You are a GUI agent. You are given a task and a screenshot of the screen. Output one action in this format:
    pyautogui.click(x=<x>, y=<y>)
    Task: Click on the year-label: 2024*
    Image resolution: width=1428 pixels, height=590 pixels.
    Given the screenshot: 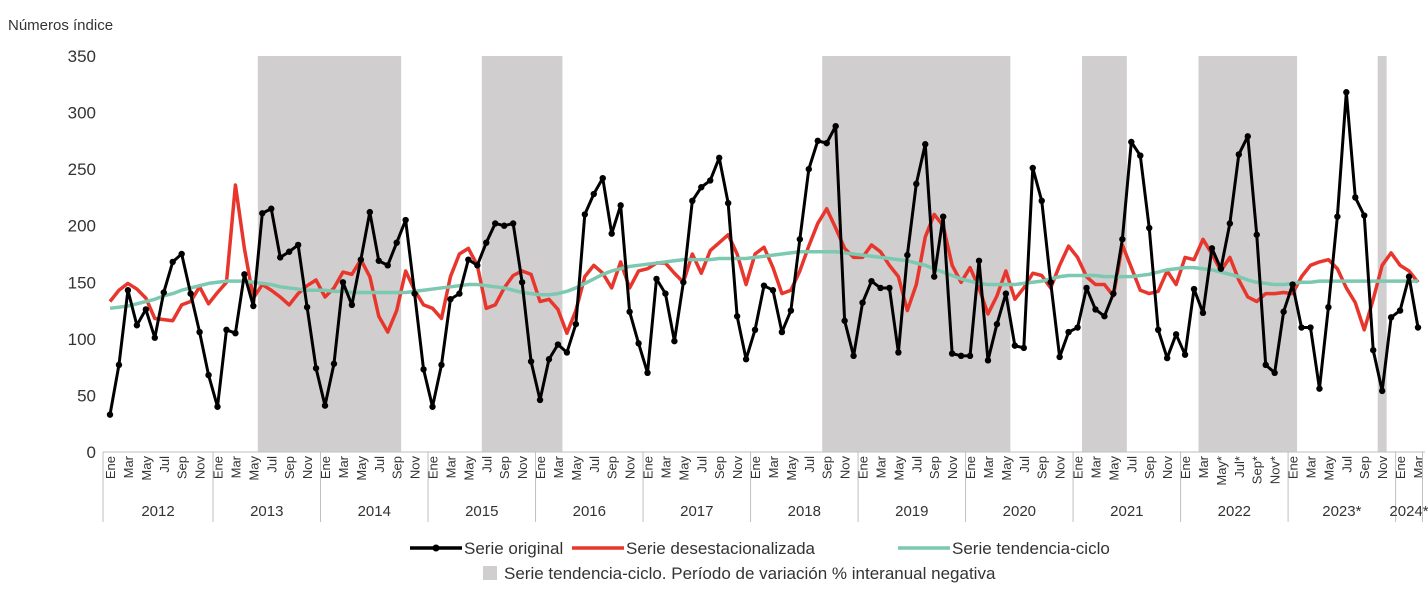 What is the action you would take?
    pyautogui.click(x=1408, y=511)
    